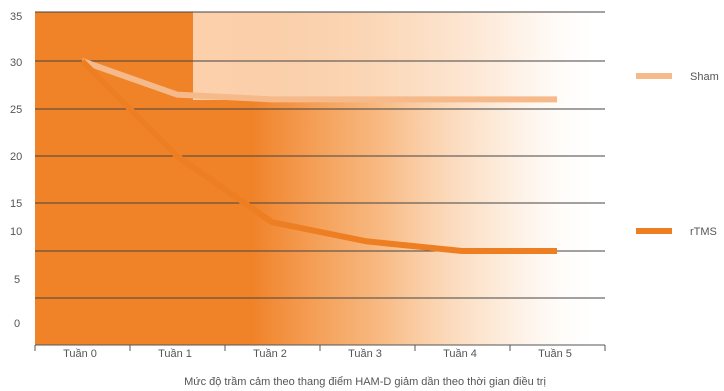  What do you see at coordinates (16, 63) in the screenshot?
I see `y-tick-label: 30` at bounding box center [16, 63].